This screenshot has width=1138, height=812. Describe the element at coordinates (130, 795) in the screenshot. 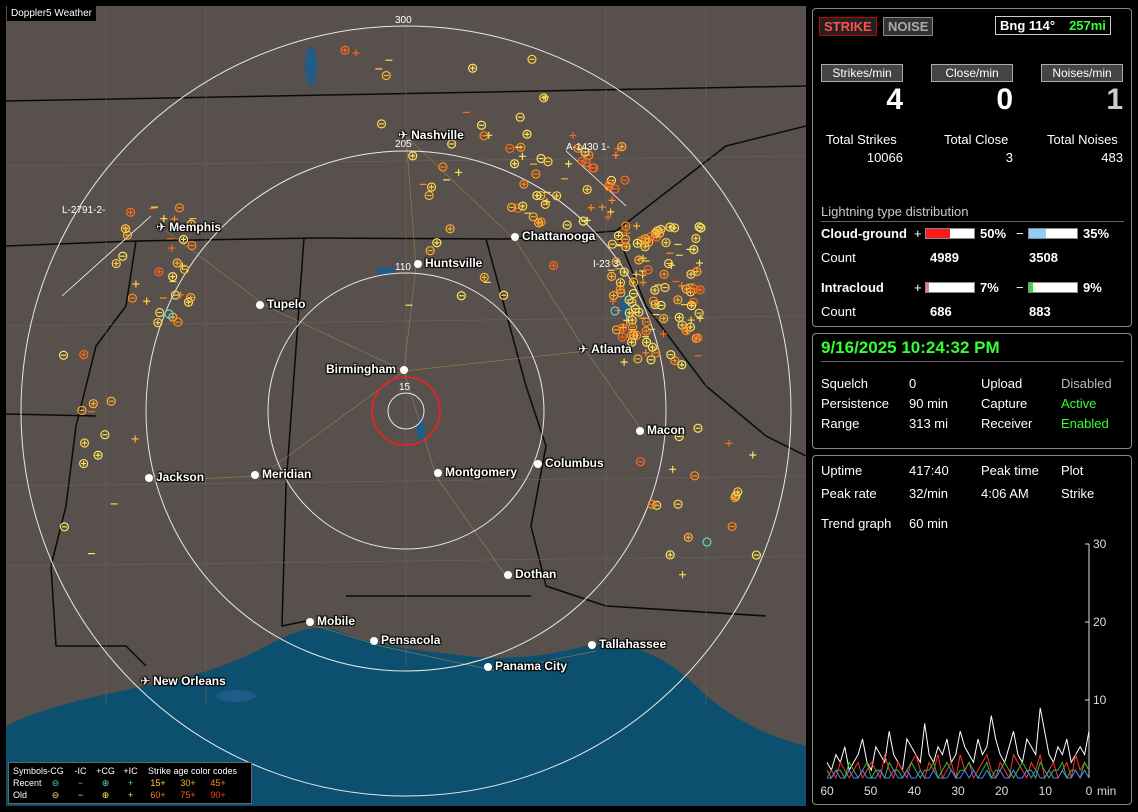

I see `legend-old-pos-ic-icon: +` at that location.